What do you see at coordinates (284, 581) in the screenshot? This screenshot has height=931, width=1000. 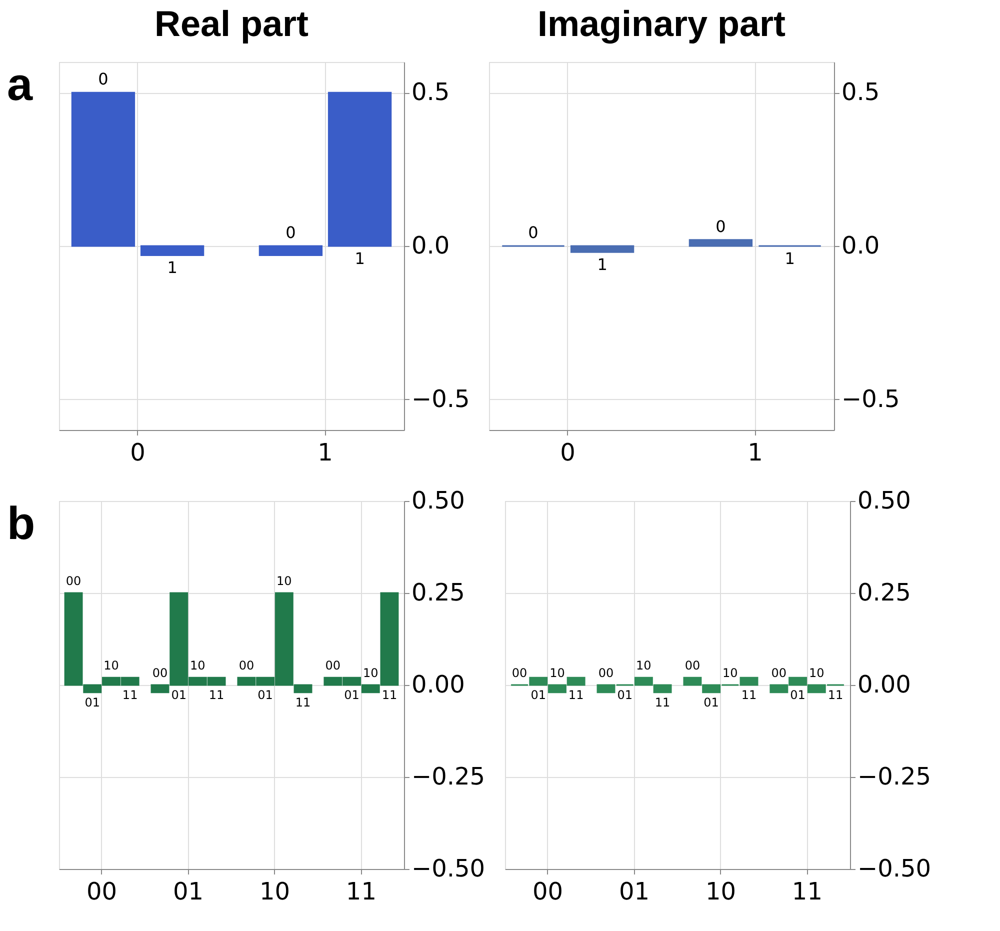 I see `text: 10` at bounding box center [284, 581].